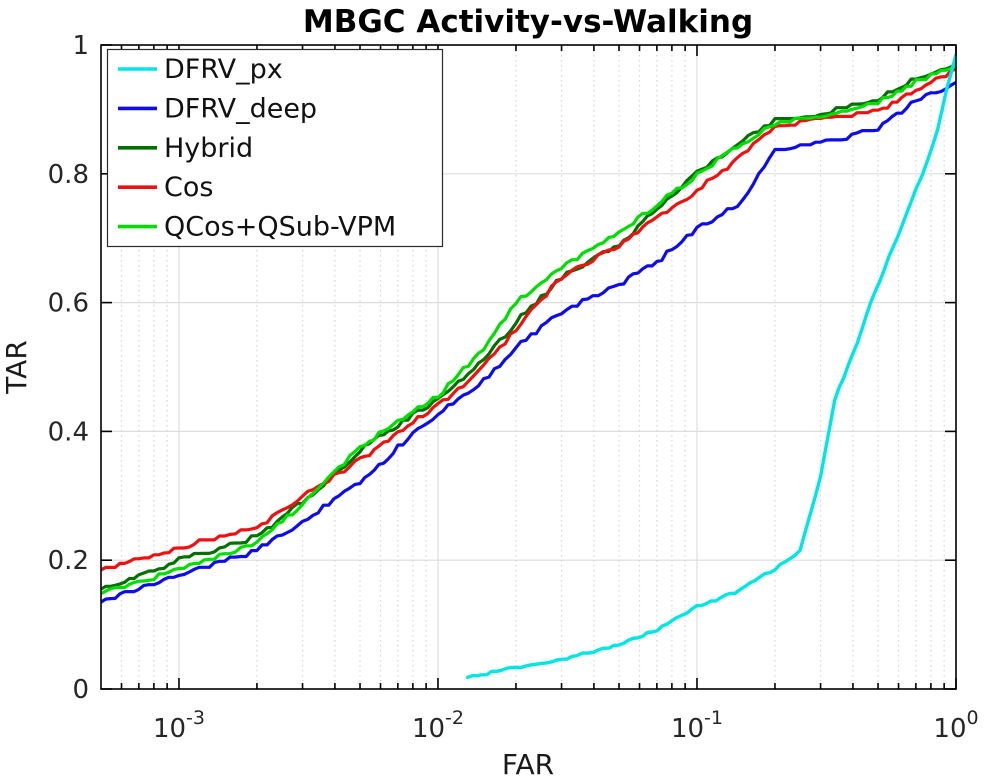  What do you see at coordinates (68, 432) in the screenshot?
I see `y-tick-label: 0.4` at bounding box center [68, 432].